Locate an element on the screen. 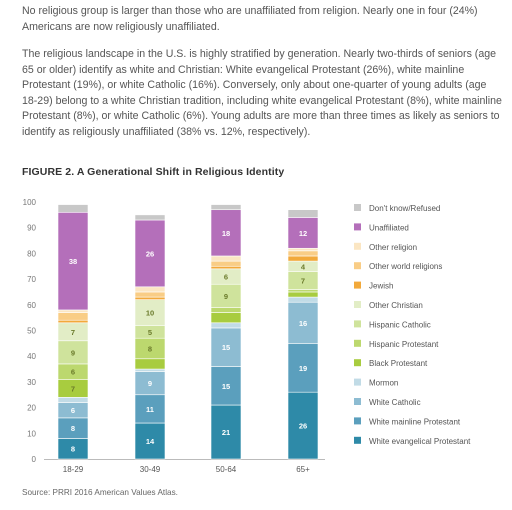 This screenshot has width=512, height=510. data-label: 10 is located at coordinates (150, 313).